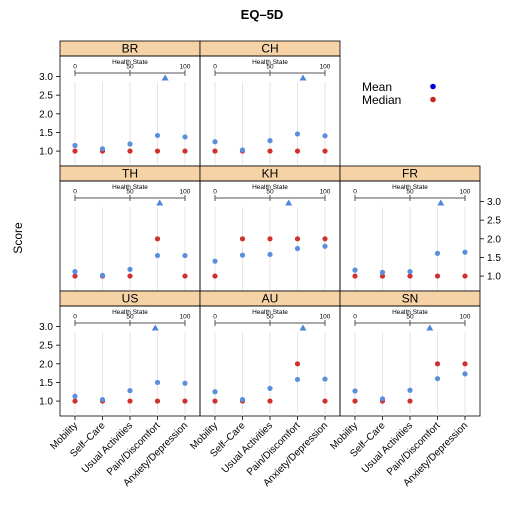 The height and width of the screenshot is (525, 525). I want to click on y-axis-label: Score, so click(18, 238).